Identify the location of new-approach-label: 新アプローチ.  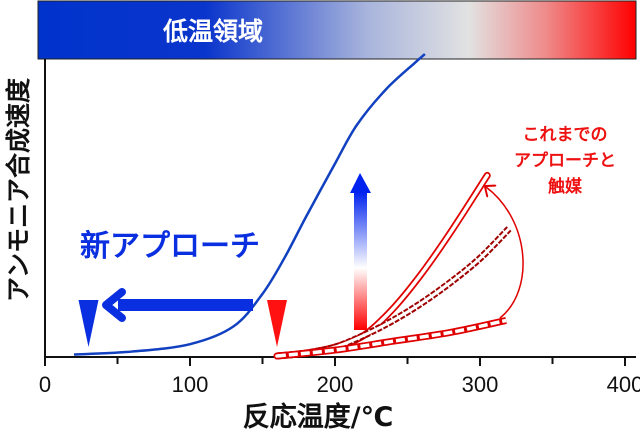
(170, 246).